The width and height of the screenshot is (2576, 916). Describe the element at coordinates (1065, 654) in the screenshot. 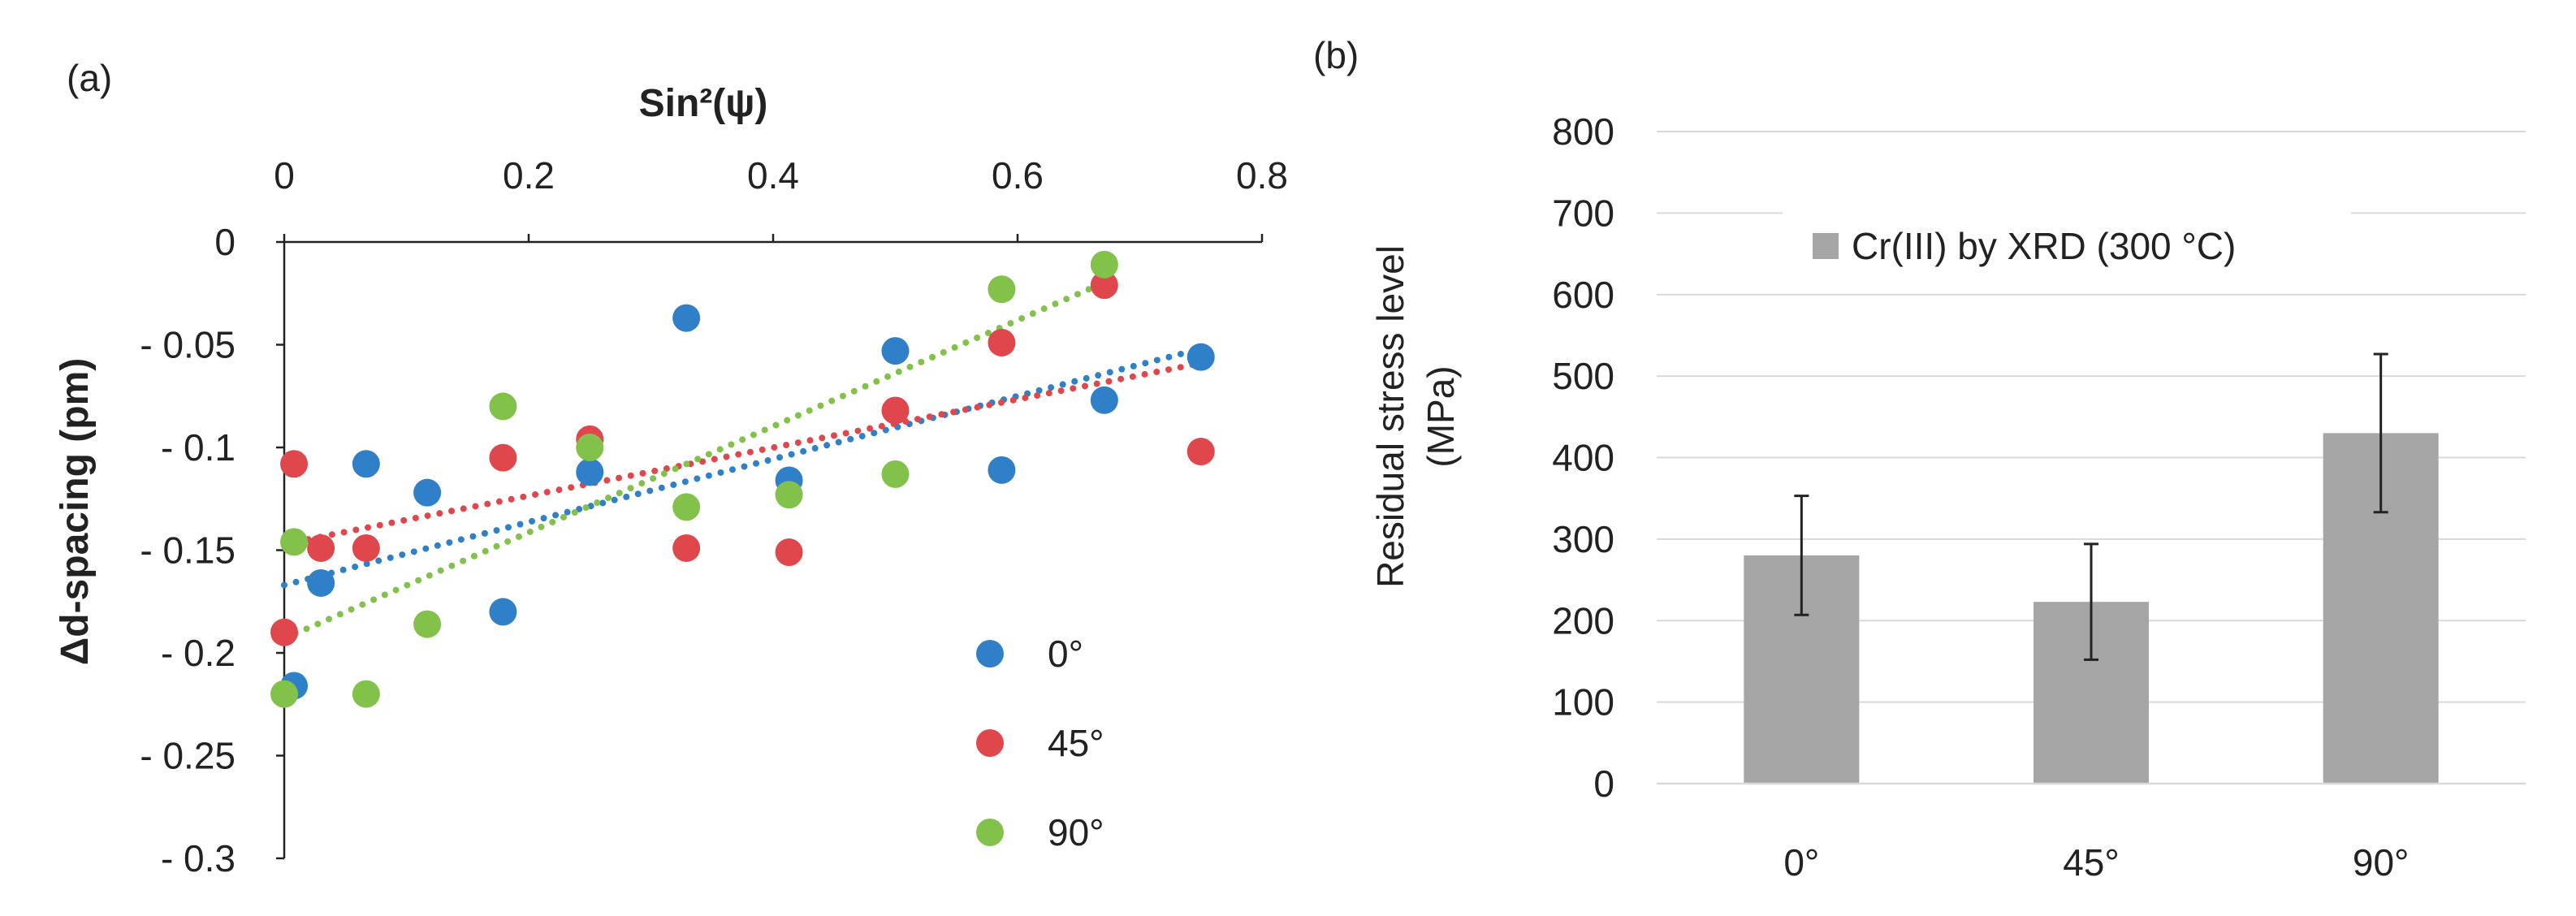

I see `legend-label: 0°` at that location.